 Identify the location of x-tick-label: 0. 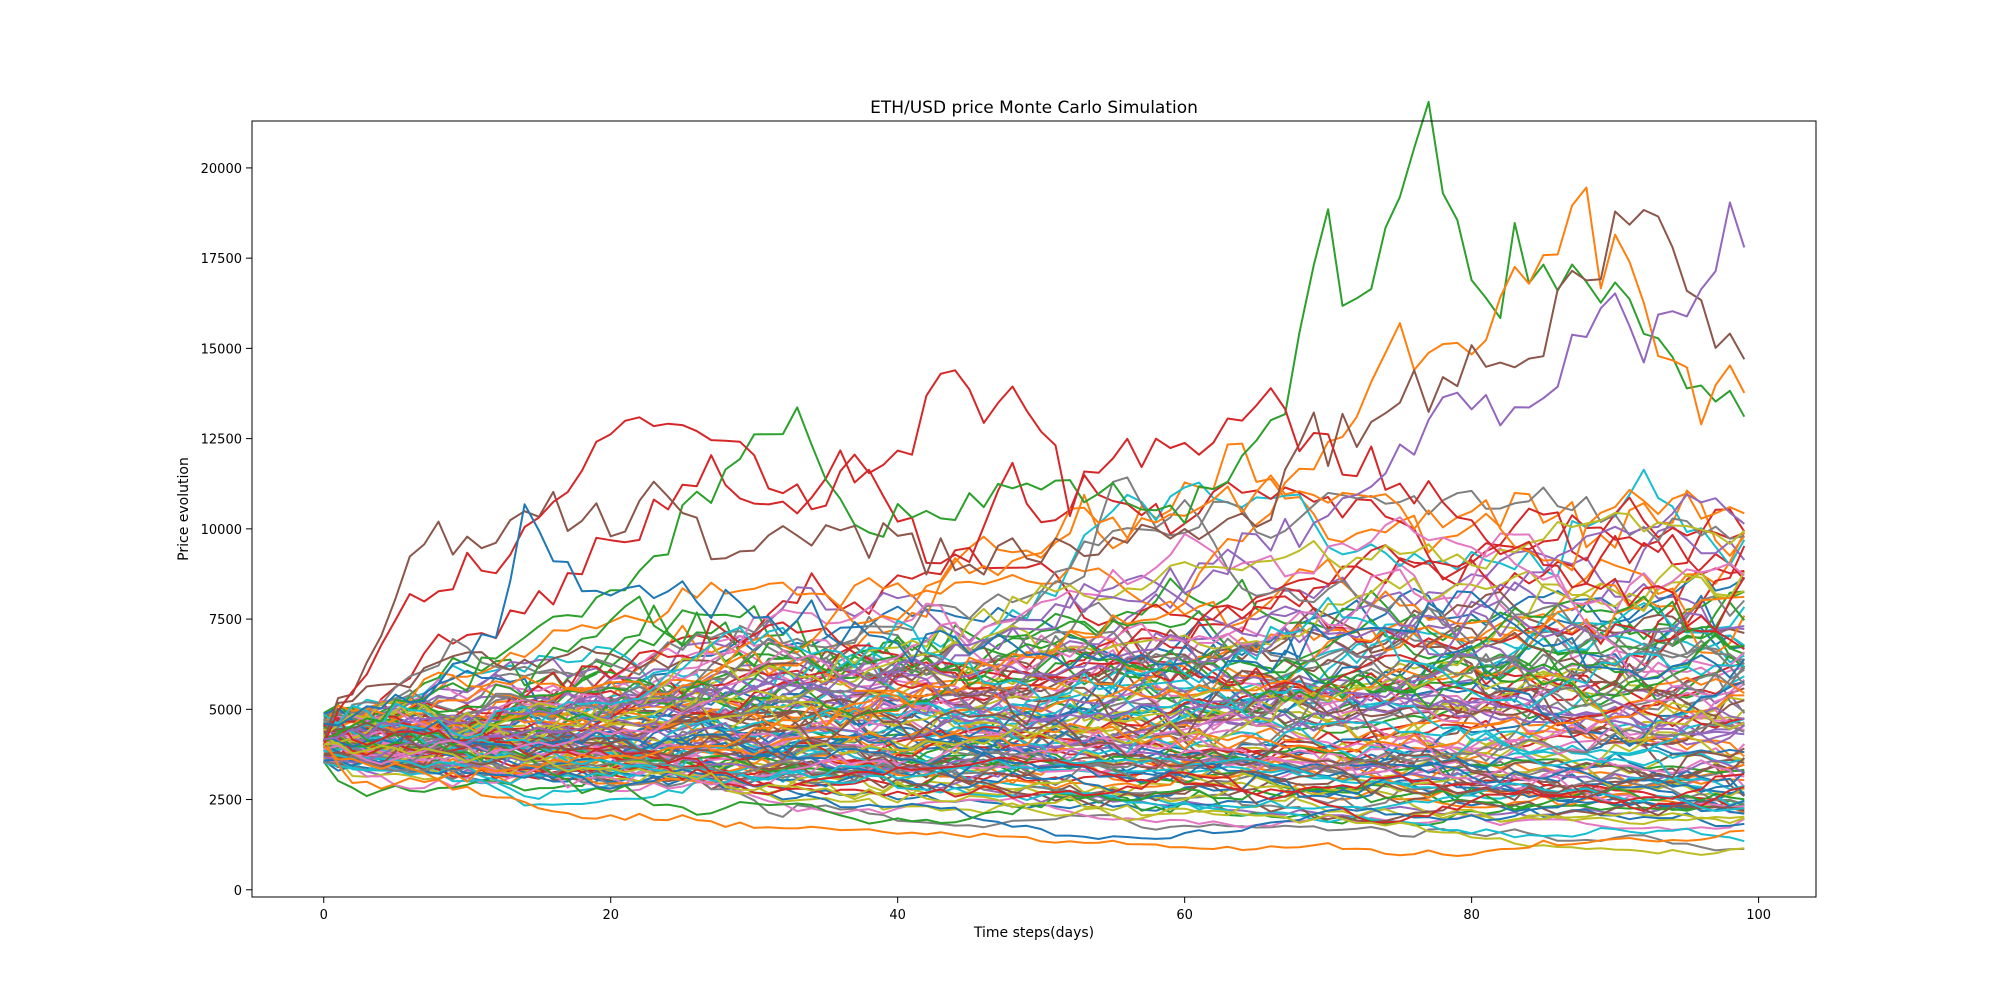
(324, 915).